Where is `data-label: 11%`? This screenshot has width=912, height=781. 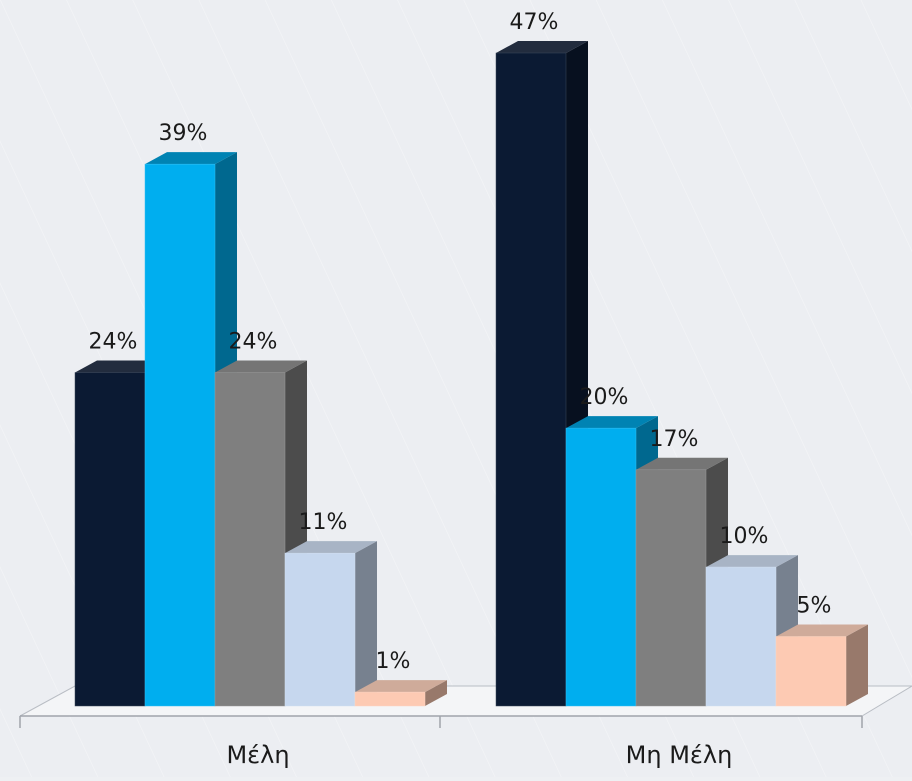
data-label: 11% is located at coordinates (323, 522).